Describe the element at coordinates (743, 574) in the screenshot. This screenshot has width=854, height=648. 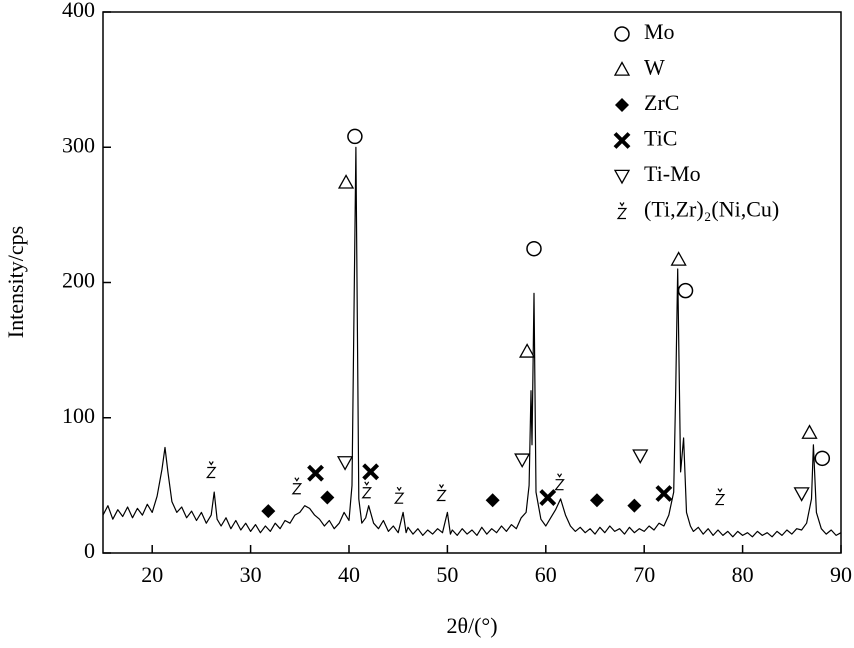
I see `x-tick-label: 80` at that location.